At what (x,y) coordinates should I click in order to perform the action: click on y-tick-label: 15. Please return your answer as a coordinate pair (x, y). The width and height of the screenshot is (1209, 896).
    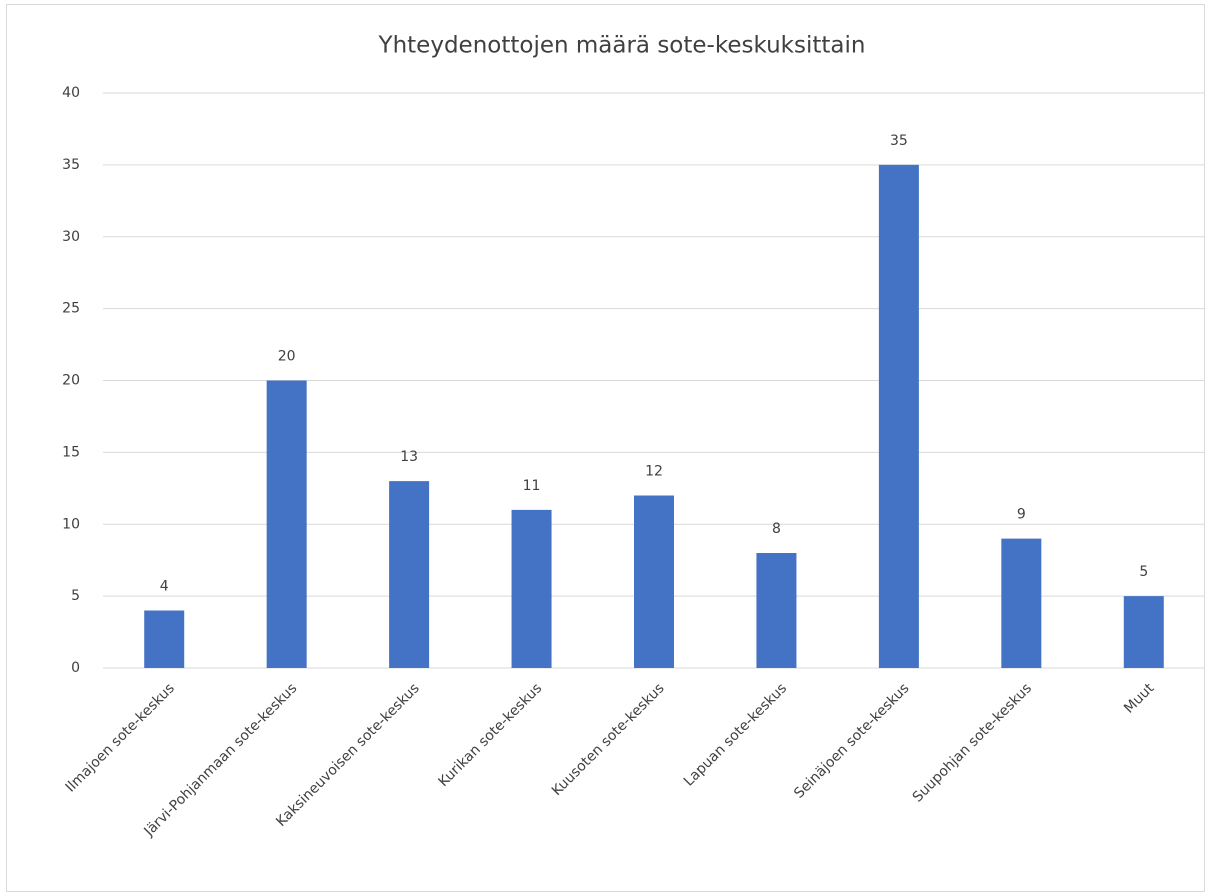
    Looking at the image, I should click on (71, 452).